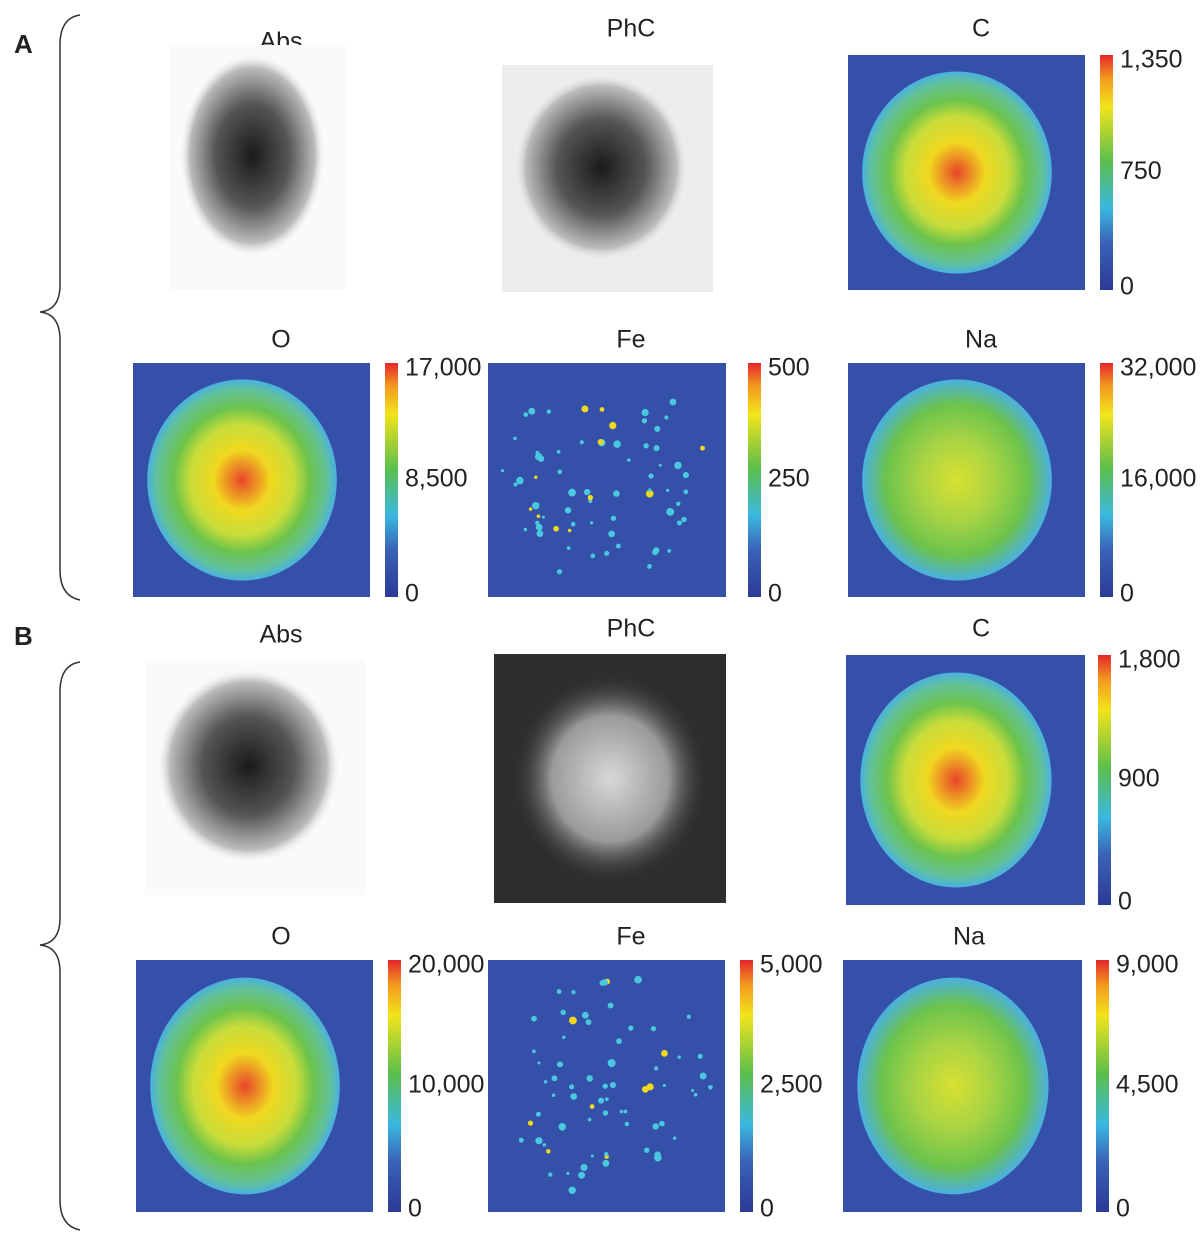 This screenshot has height=1233, width=1204. What do you see at coordinates (1141, 171) in the screenshot?
I see `colorbar-tick-label: 750` at bounding box center [1141, 171].